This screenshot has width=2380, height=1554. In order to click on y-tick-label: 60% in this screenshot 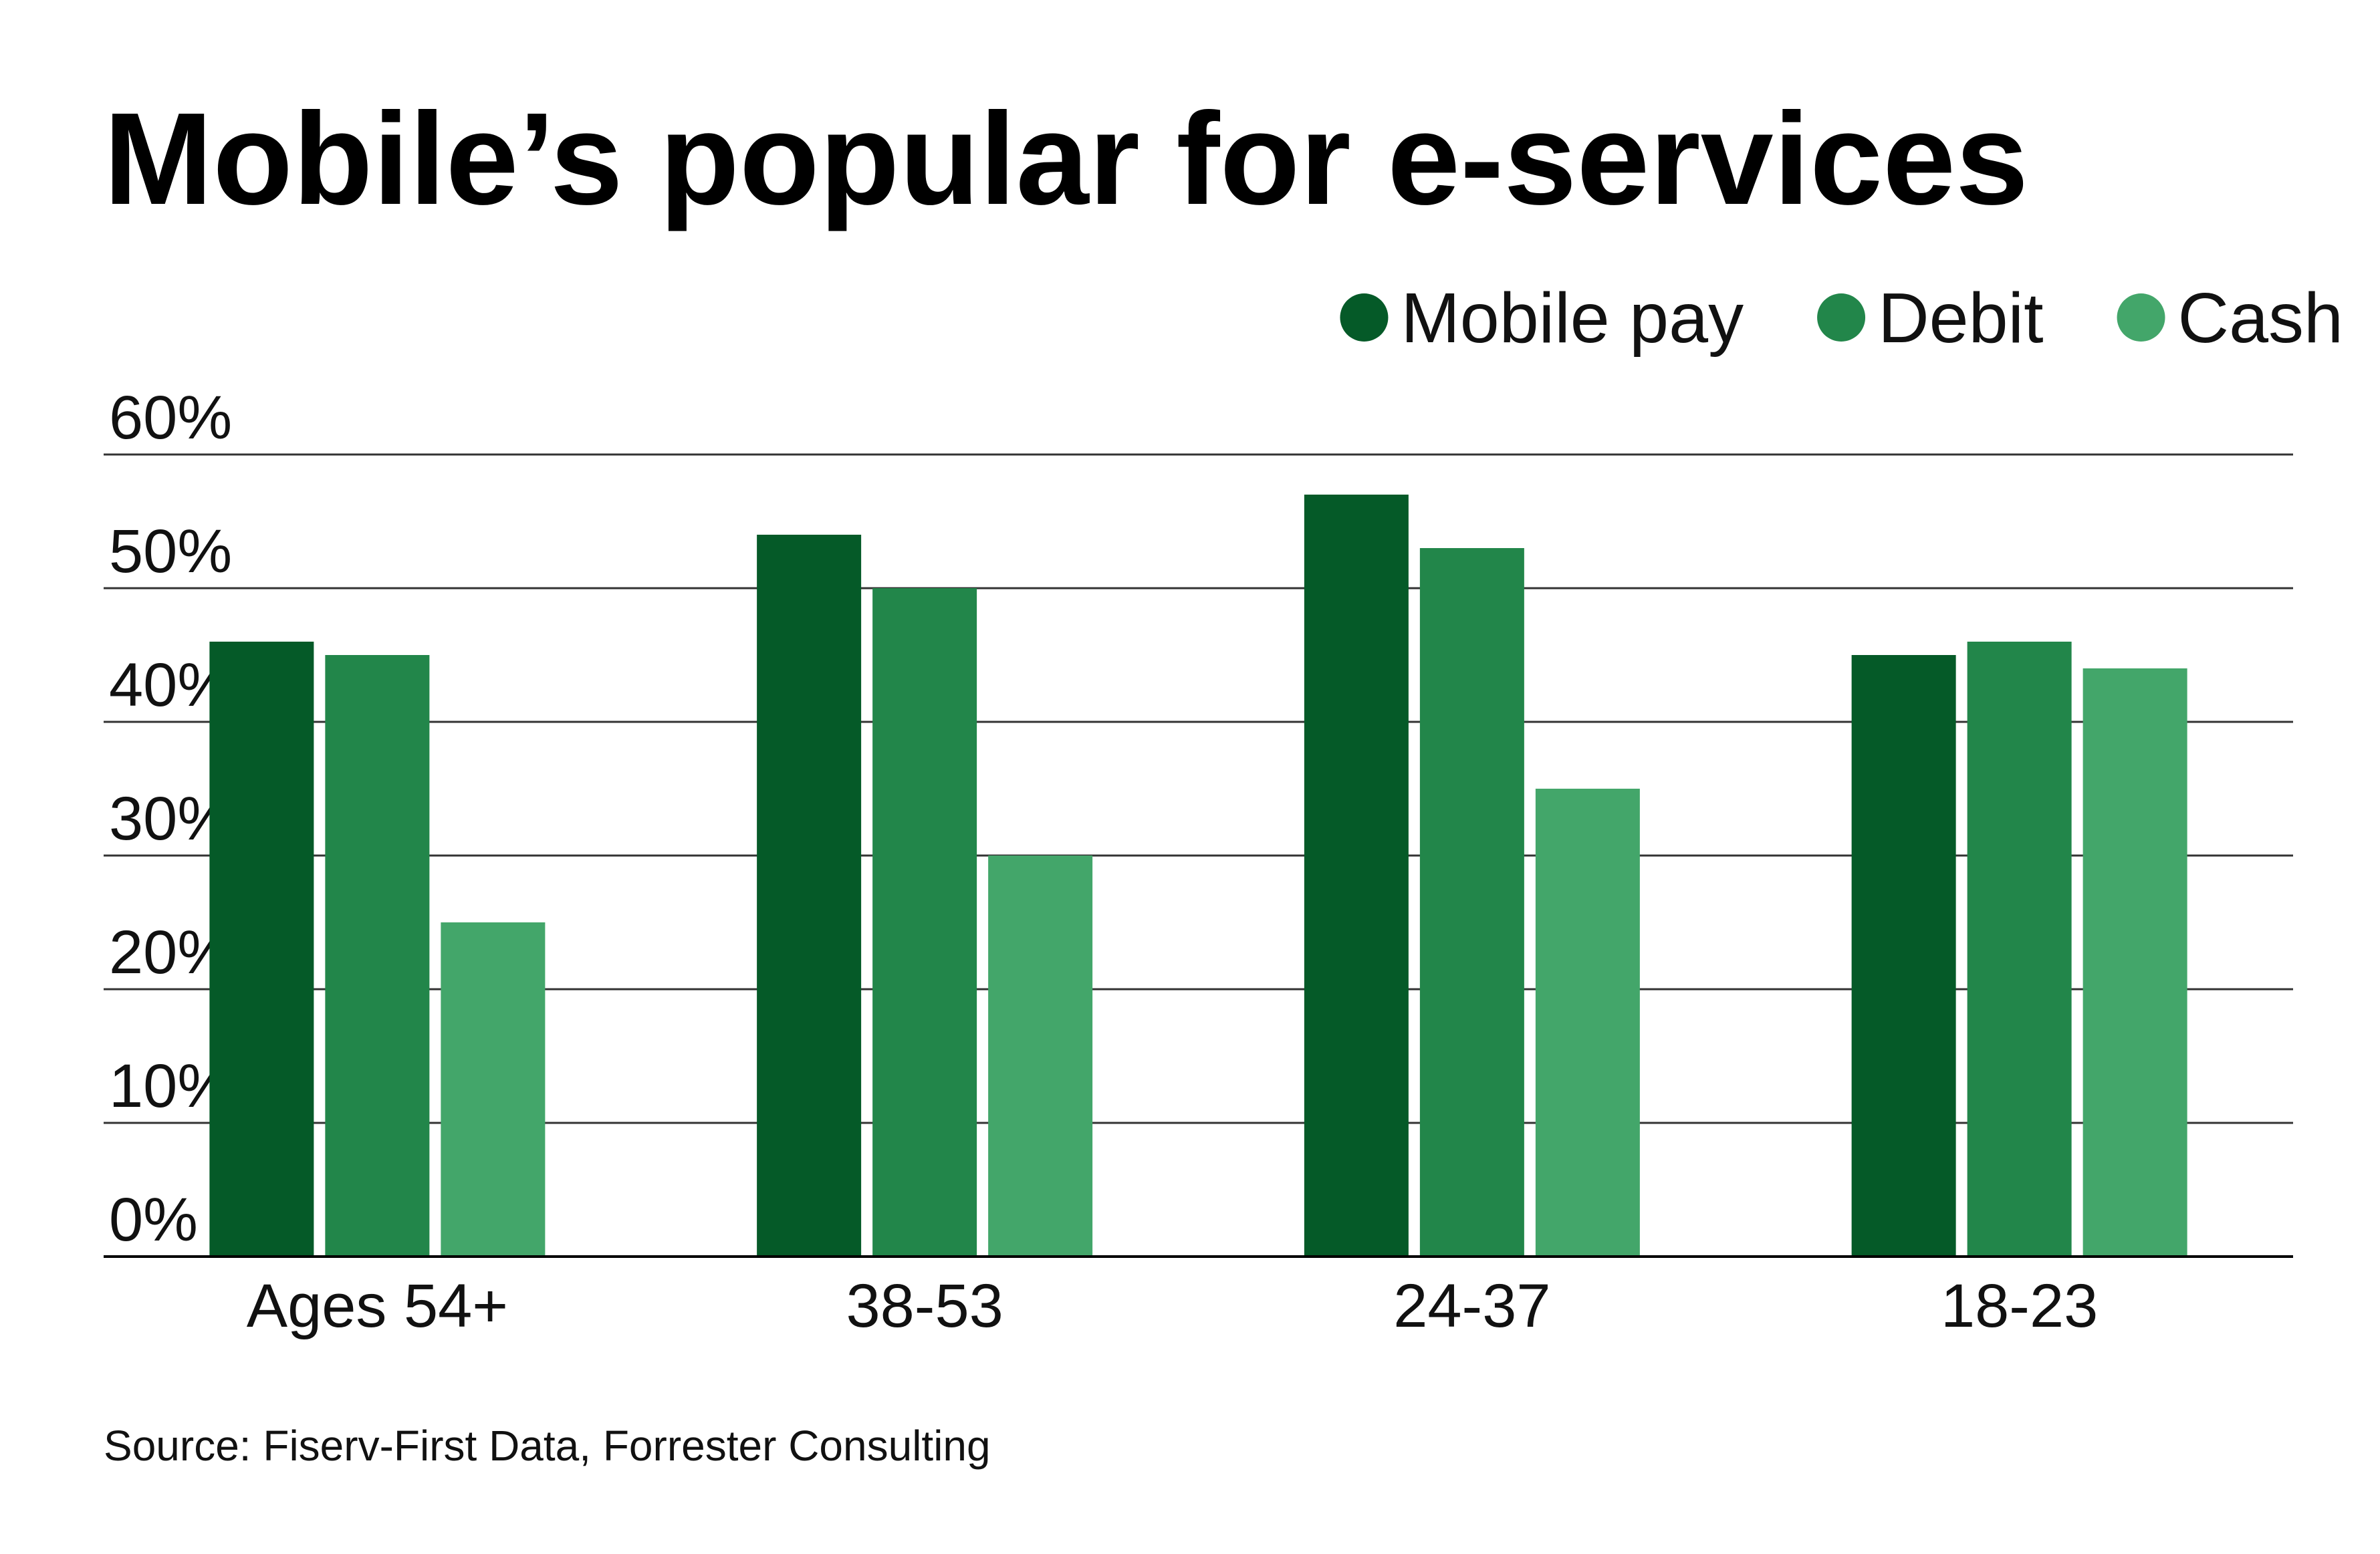, I will do `click(170, 418)`.